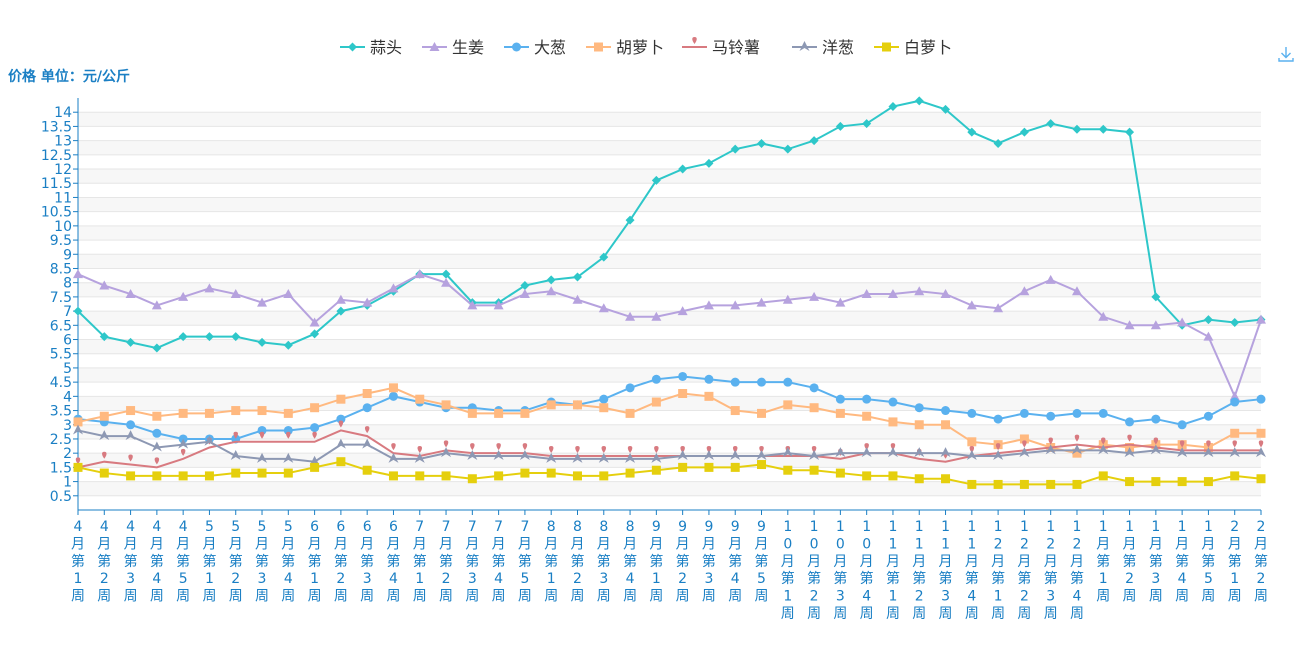 Image resolution: width=1300 pixels, height=650 pixels. I want to click on y-tick-label: 12, so click(63, 170).